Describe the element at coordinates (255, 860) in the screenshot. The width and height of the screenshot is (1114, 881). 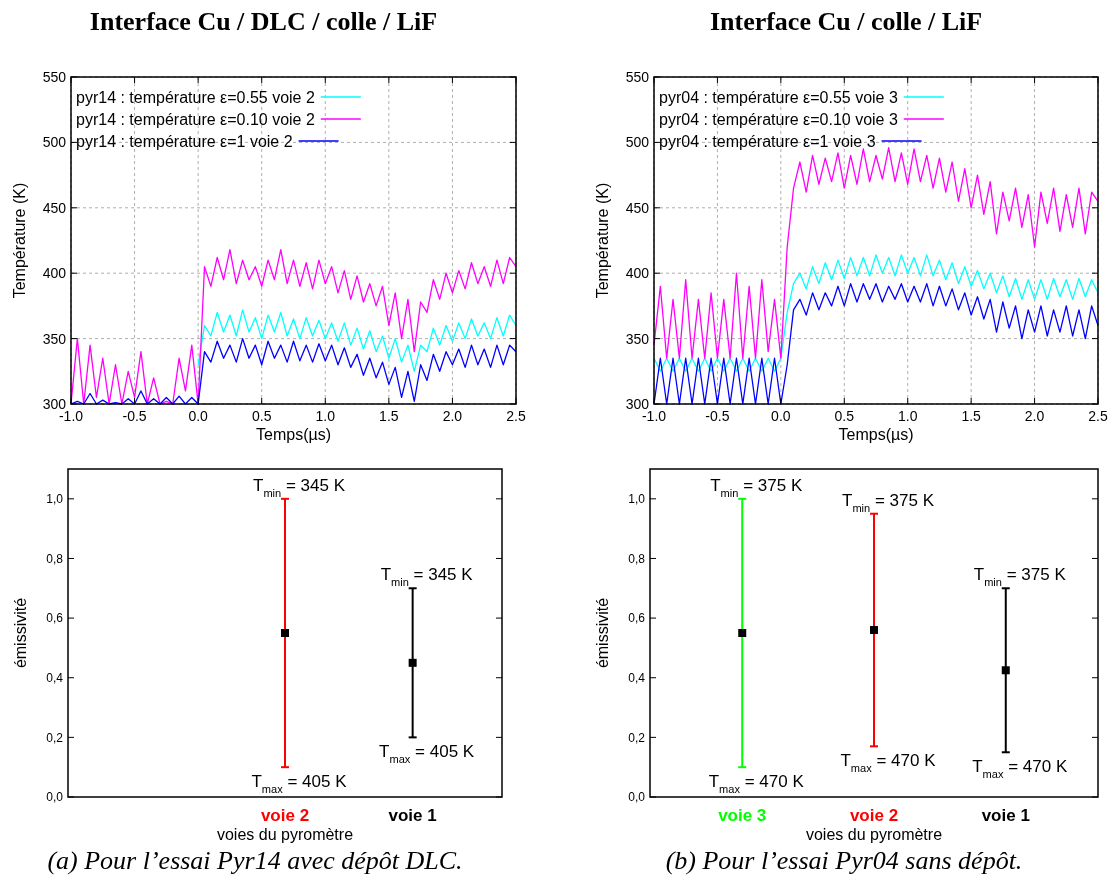
I see `text: (a) Pour l’essai Pyr14 avec dépôt DLC.` at that location.